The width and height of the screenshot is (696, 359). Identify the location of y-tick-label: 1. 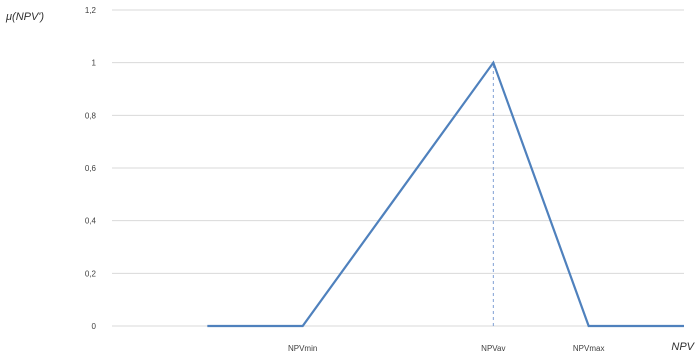
(94, 63).